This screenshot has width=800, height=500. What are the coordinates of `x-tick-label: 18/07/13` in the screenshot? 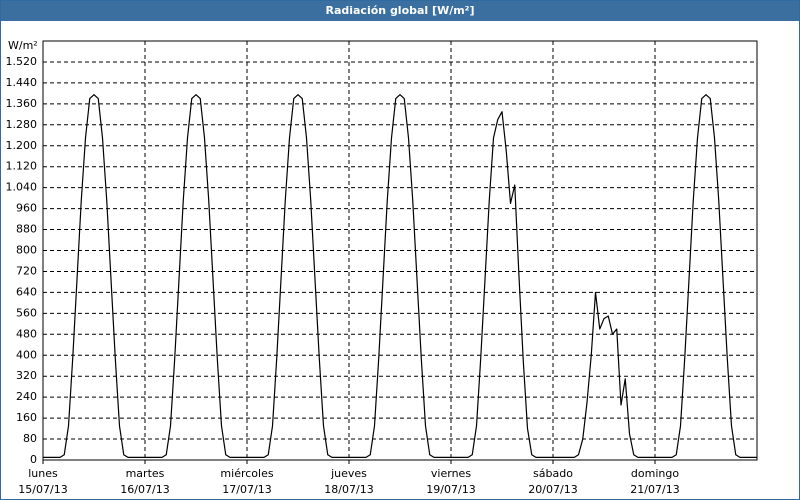 It's located at (348, 489).